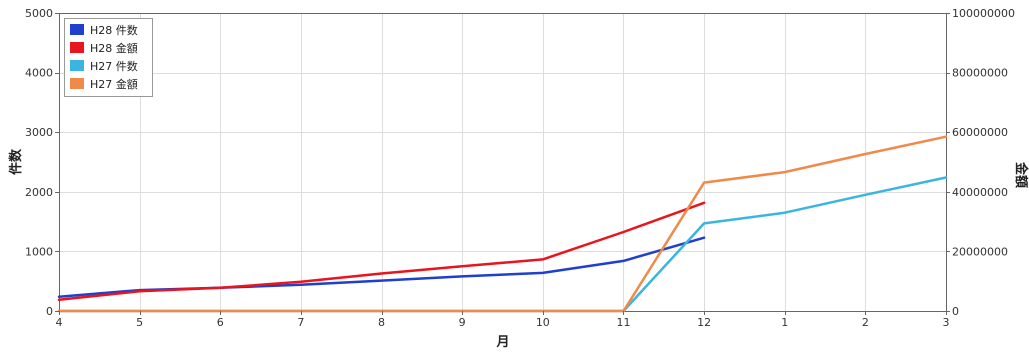 This screenshot has width=1029, height=354. I want to click on legend-label: H27 件数, so click(114, 66).